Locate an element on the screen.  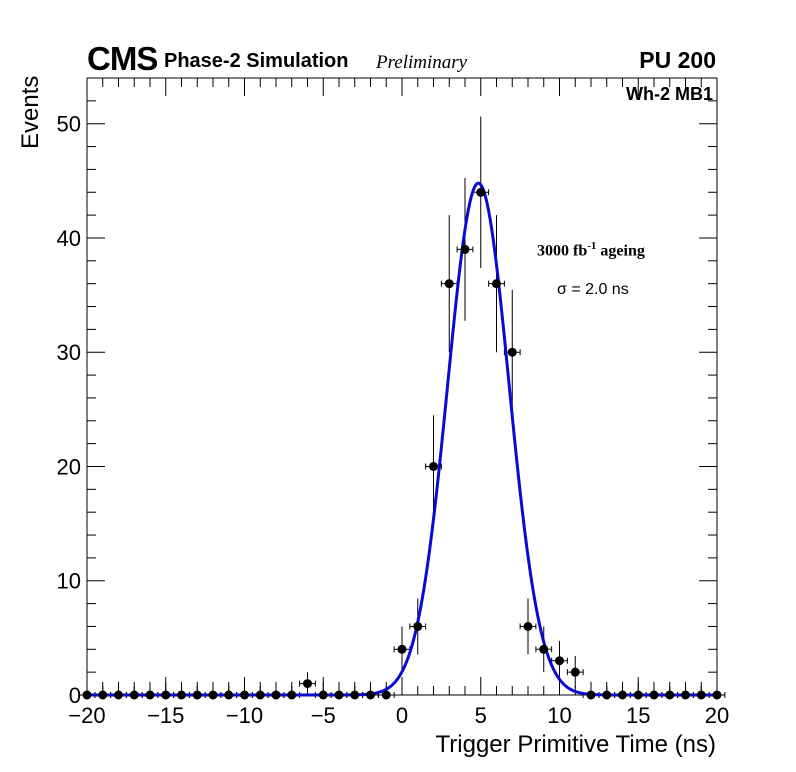
x-axis-label: Trigger Primitive Time (ns) is located at coordinates (575, 744).